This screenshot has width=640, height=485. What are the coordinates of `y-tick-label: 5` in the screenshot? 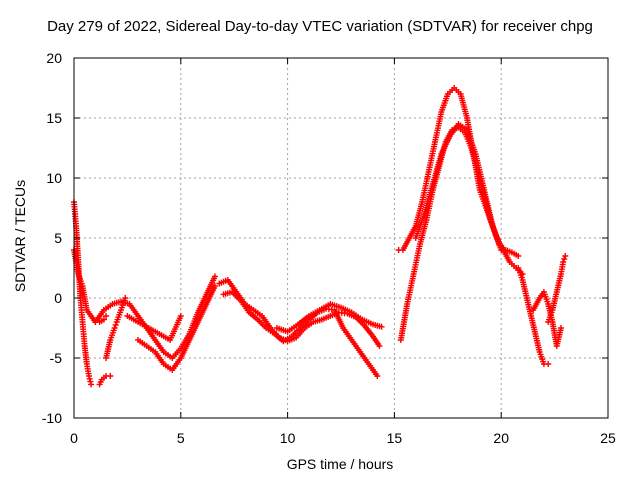 It's located at (58, 238).